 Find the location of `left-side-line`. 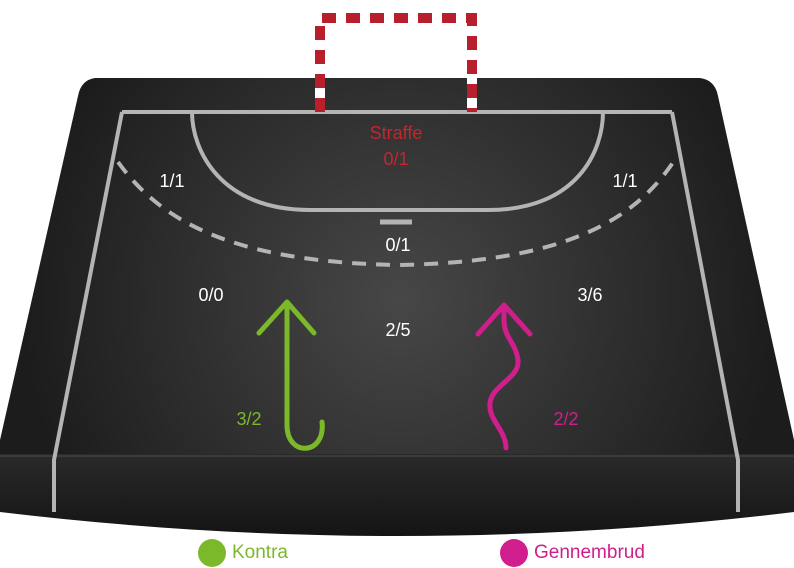

left-side-line is located at coordinates (88, 311).